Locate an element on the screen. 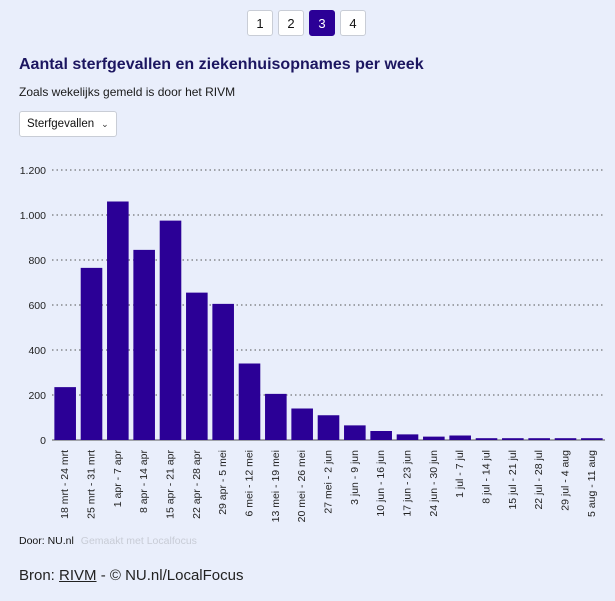 Image resolution: width=615 pixels, height=601 pixels. y-tick-label: 1.000 is located at coordinates (33, 216).